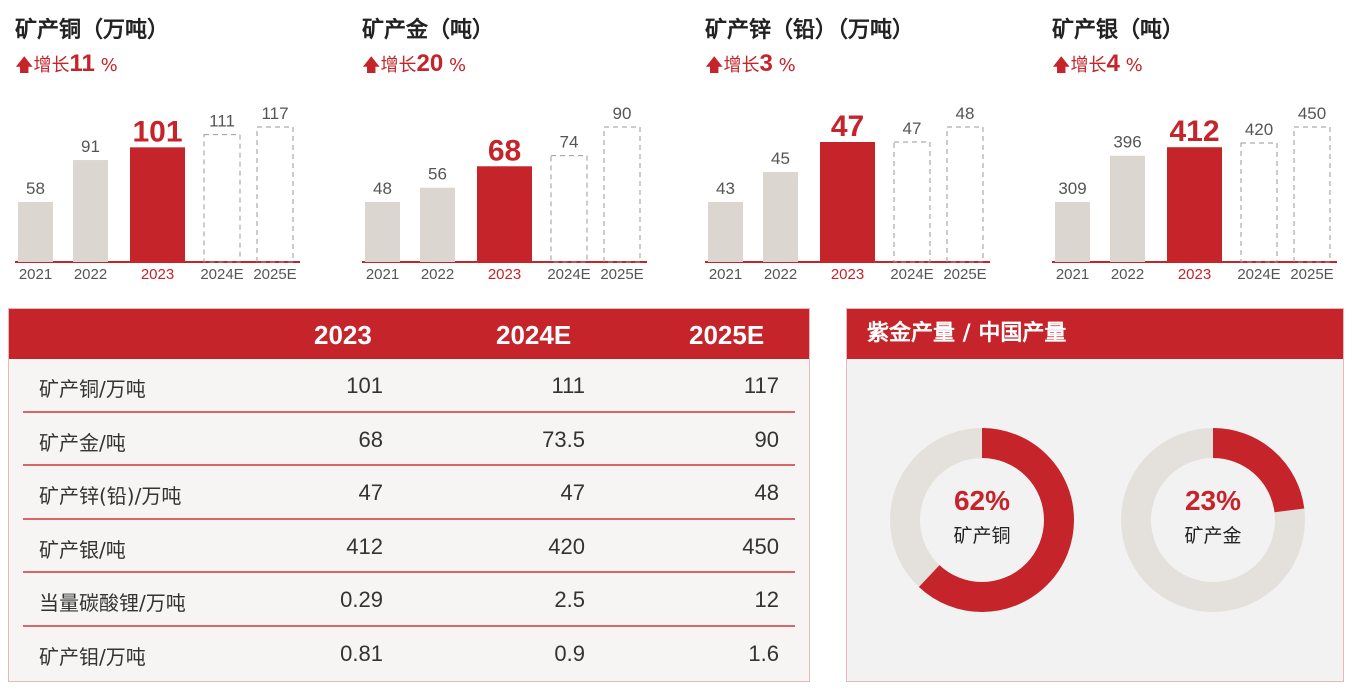 This screenshot has width=1354, height=694. I want to click on cell-2023: 412, so click(364, 546).